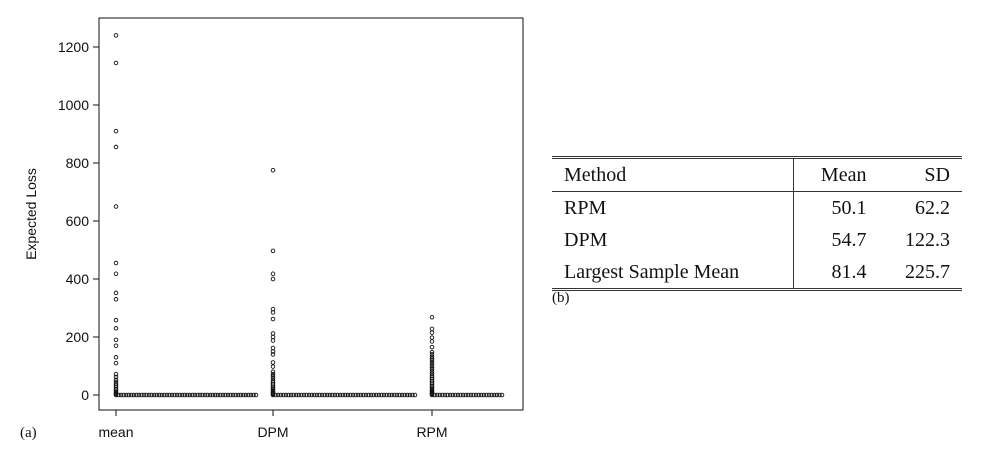 The height and width of the screenshot is (453, 986). Describe the element at coordinates (431, 432) in the screenshot. I see `x-tick-label: RPM` at that location.